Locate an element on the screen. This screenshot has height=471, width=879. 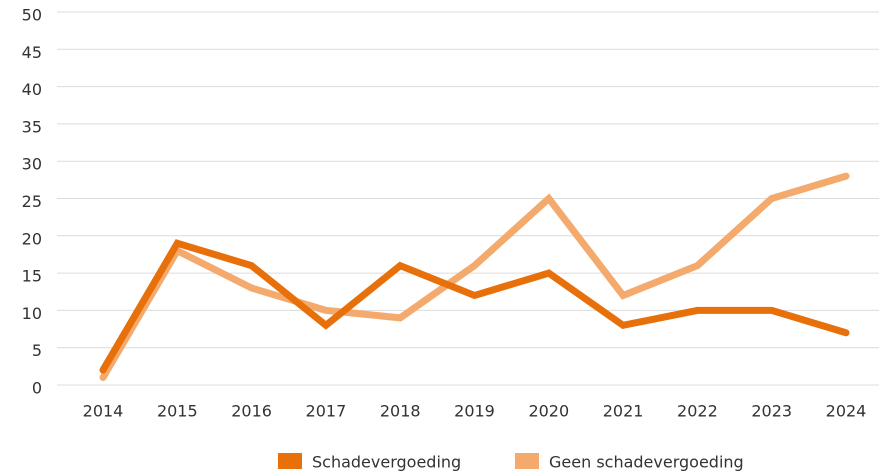
legend-label: Schadevergoeding is located at coordinates (386, 462).